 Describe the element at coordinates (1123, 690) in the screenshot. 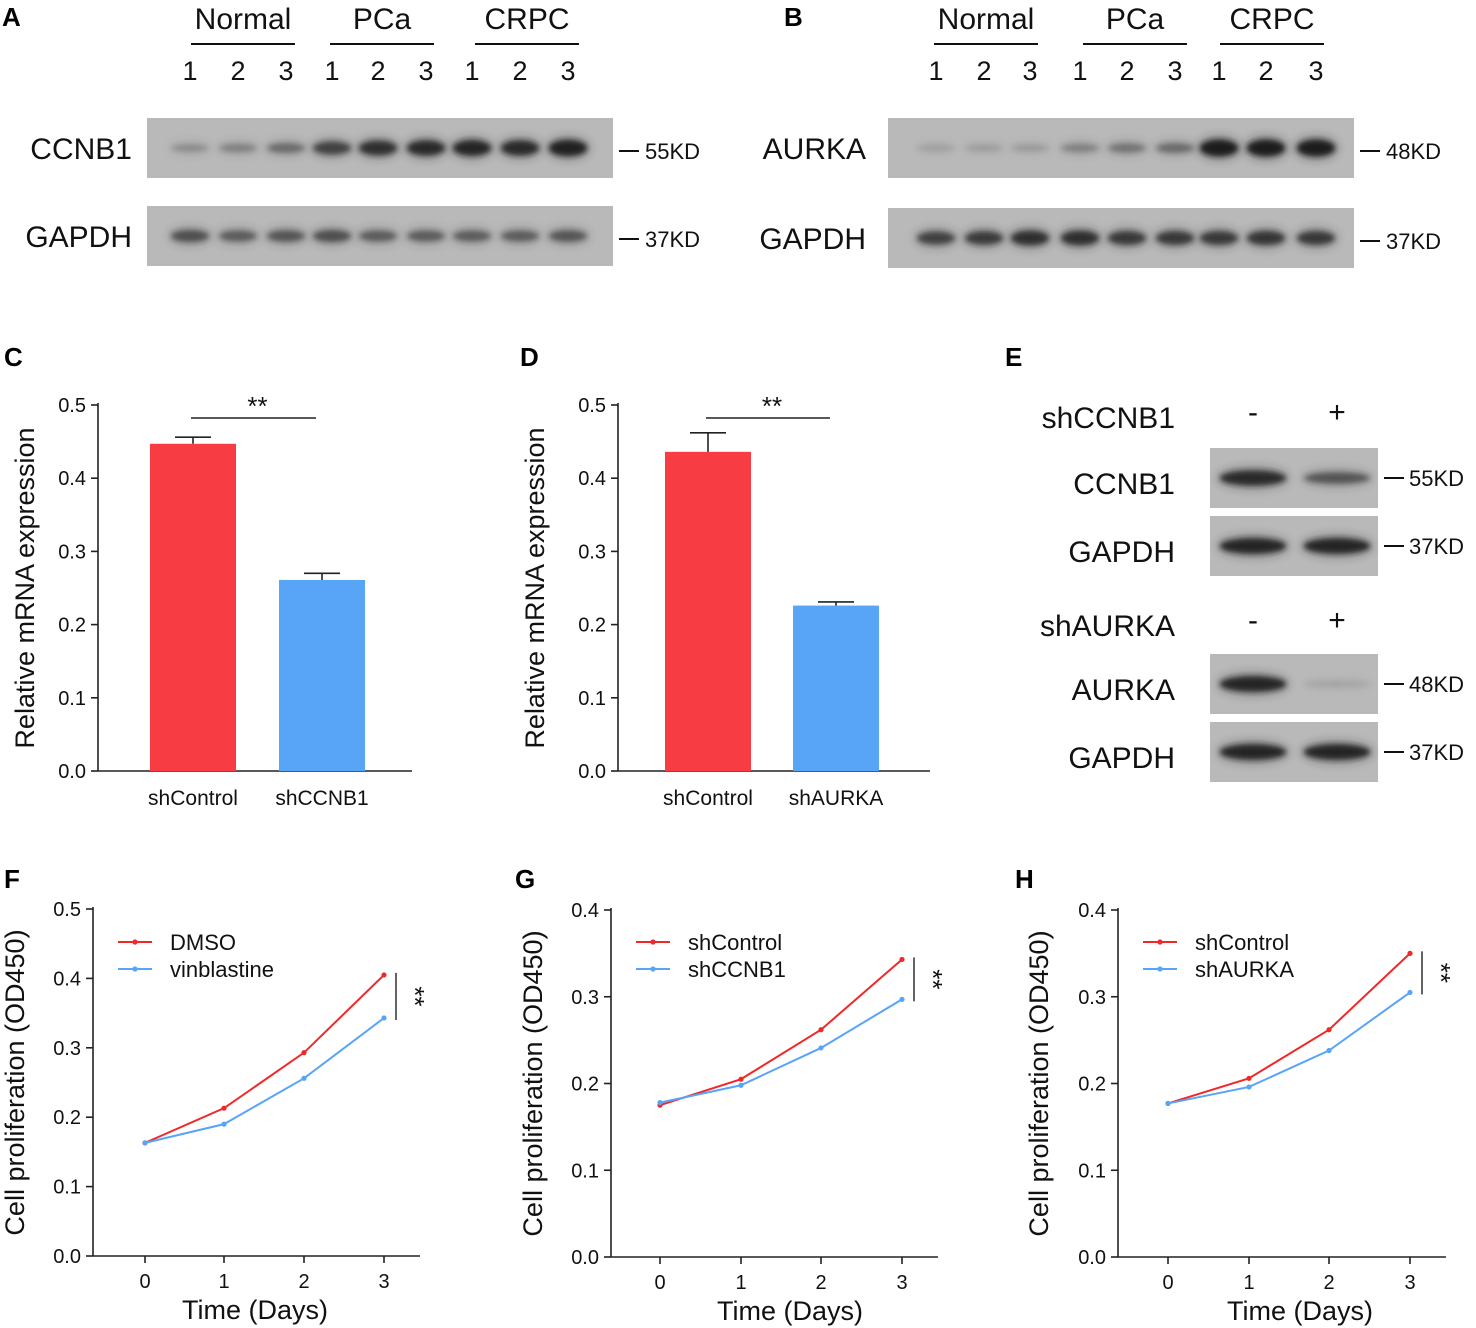

I see `protein-label-aurka: AURKA` at that location.